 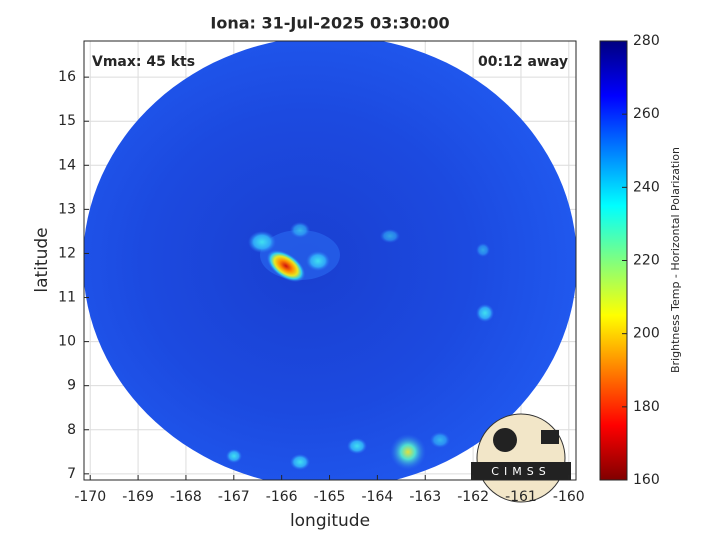 What do you see at coordinates (71, 386) in the screenshot?
I see `y-tick-label: 9` at bounding box center [71, 386].